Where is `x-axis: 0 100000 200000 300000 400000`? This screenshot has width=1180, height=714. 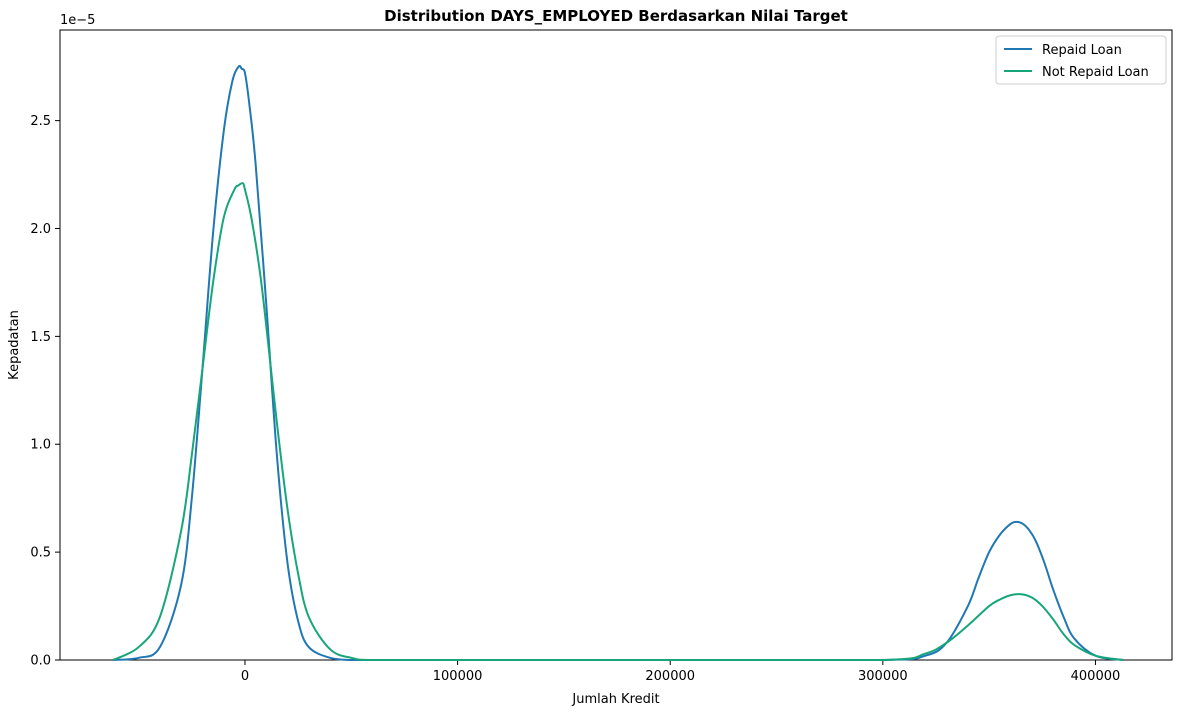
x-axis: 0 100000 200000 300000 400000 is located at coordinates (680, 672).